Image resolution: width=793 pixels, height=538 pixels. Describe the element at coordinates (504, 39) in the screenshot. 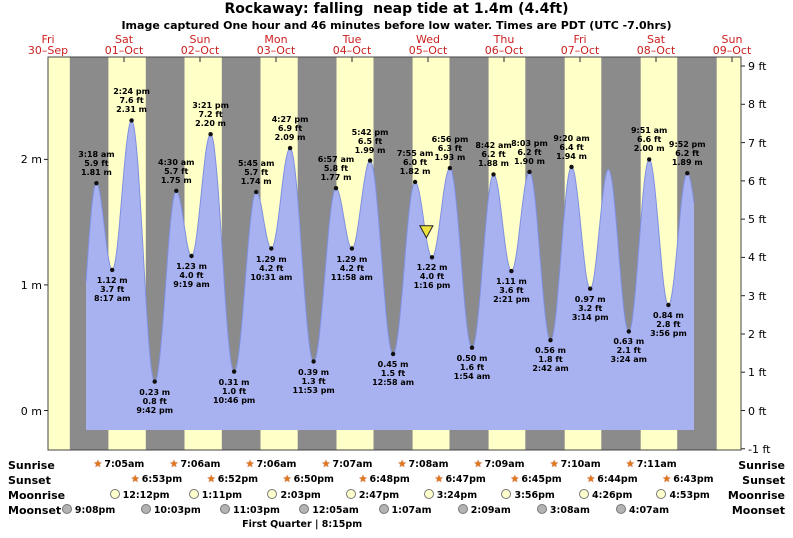

I see `day-name: Thu` at that location.